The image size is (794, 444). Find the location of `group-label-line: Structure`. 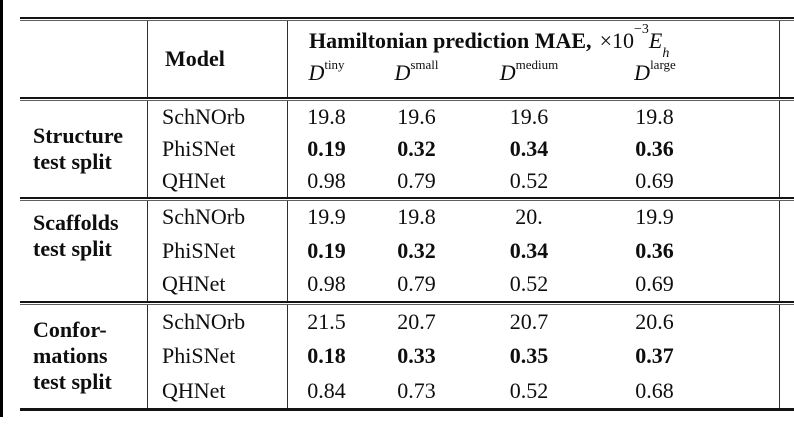

group-label-line: Structure is located at coordinates (78, 135).